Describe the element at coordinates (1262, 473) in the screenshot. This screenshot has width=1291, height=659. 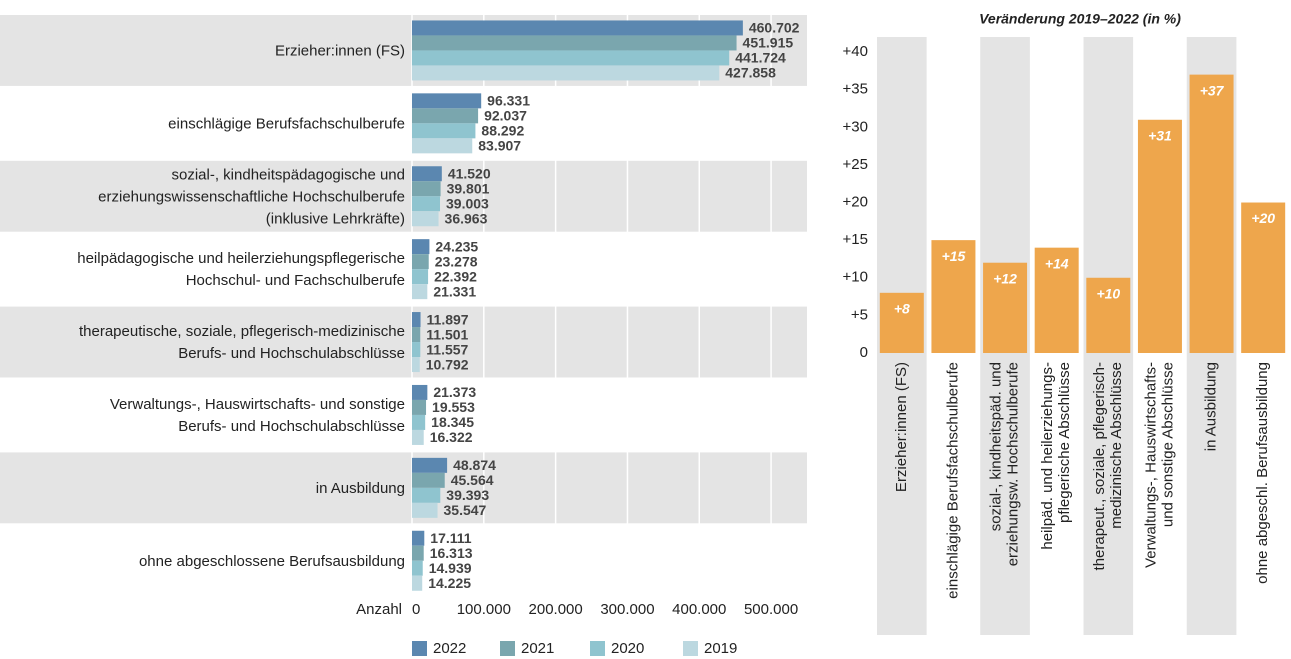
I see `category-label: ohne abgeschl. Berufsausbildung` at that location.